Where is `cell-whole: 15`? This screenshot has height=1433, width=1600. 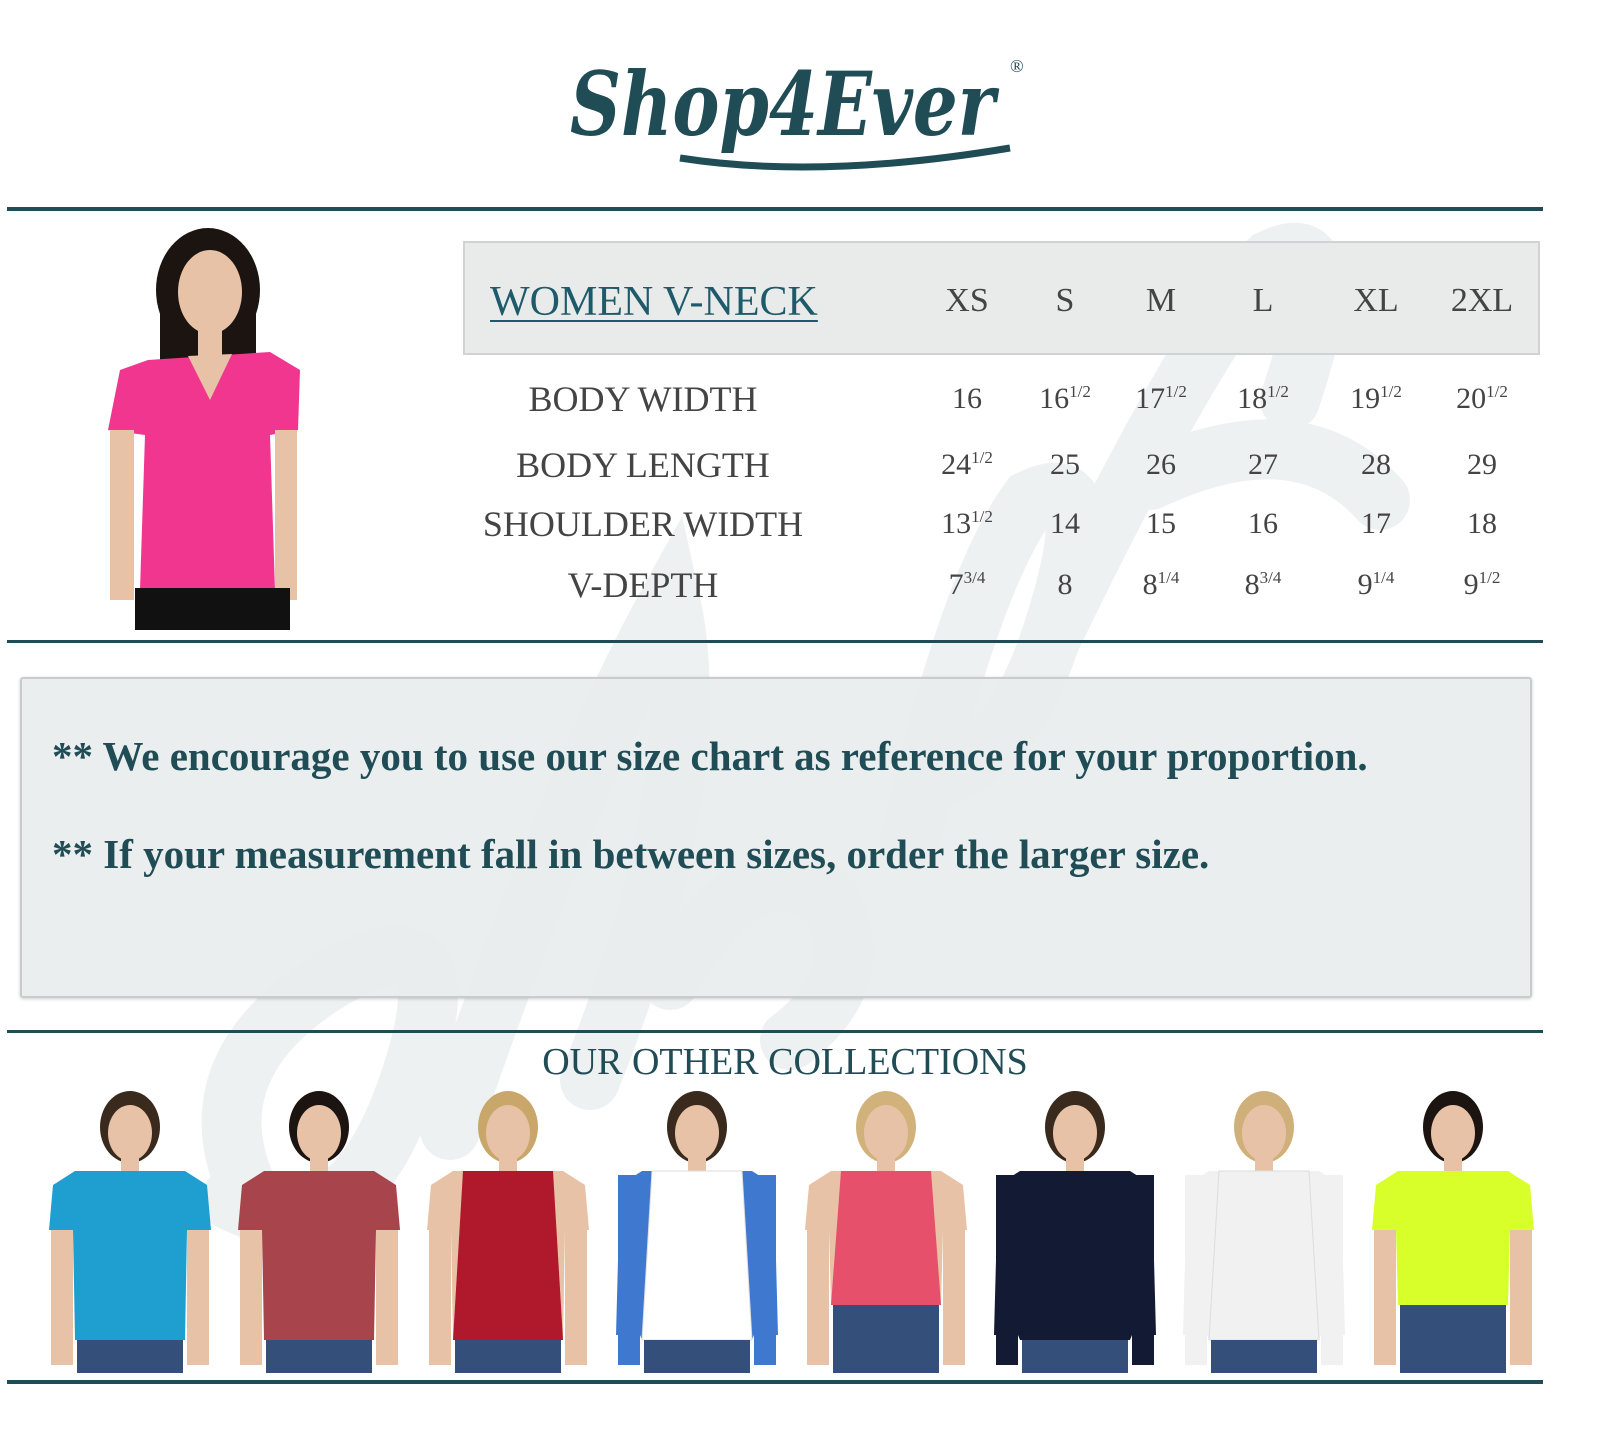 cell-whole: 15 is located at coordinates (1161, 523).